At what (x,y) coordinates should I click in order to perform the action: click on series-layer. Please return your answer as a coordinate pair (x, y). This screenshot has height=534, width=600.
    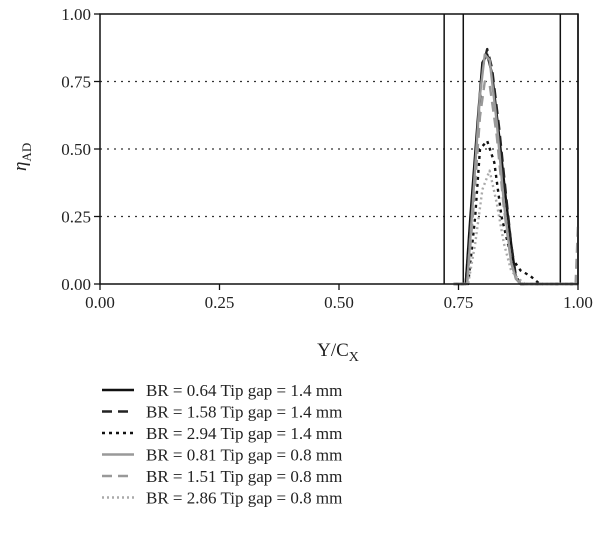
    Looking at the image, I should click on (516, 166).